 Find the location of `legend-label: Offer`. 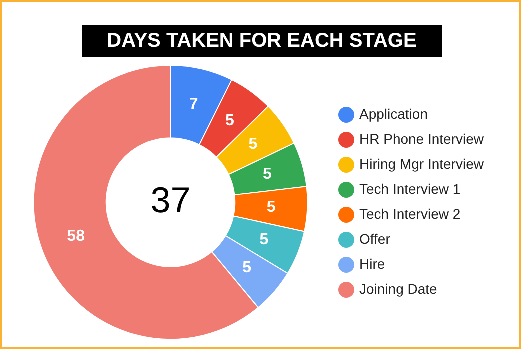

legend-label: Offer is located at coordinates (375, 238).